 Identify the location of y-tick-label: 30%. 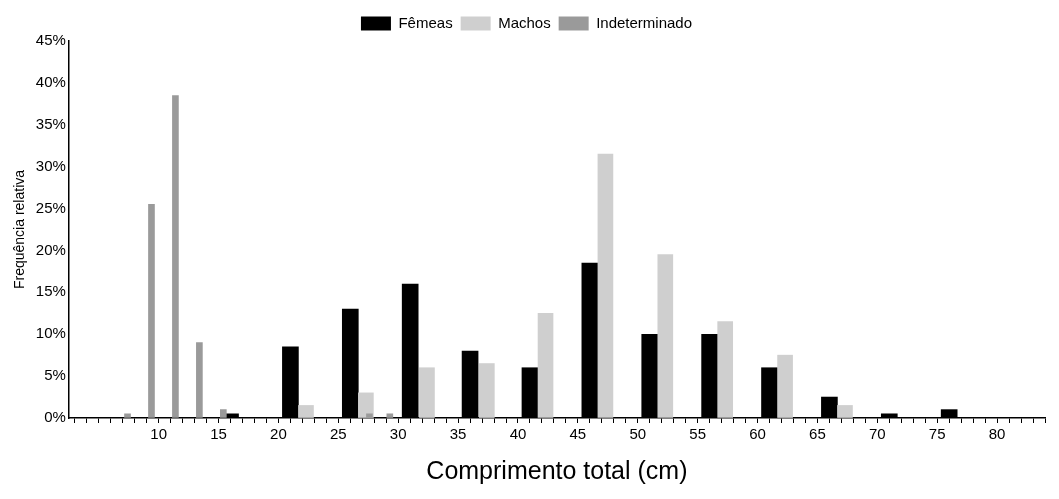
(50, 165).